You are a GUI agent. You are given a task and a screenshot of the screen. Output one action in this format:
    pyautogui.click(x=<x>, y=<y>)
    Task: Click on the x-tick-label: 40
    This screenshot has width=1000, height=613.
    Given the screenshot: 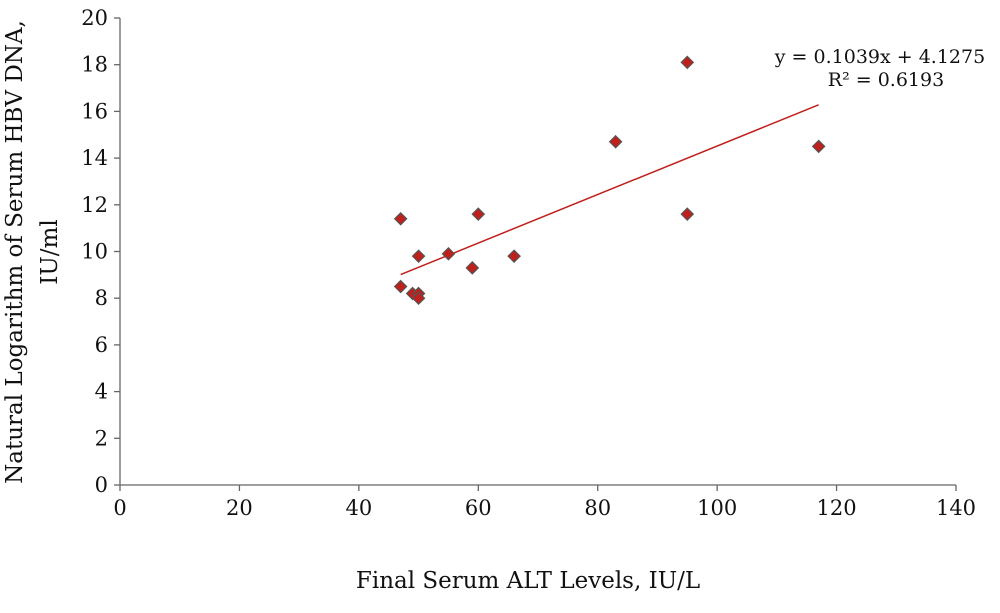 What is the action you would take?
    pyautogui.click(x=358, y=508)
    